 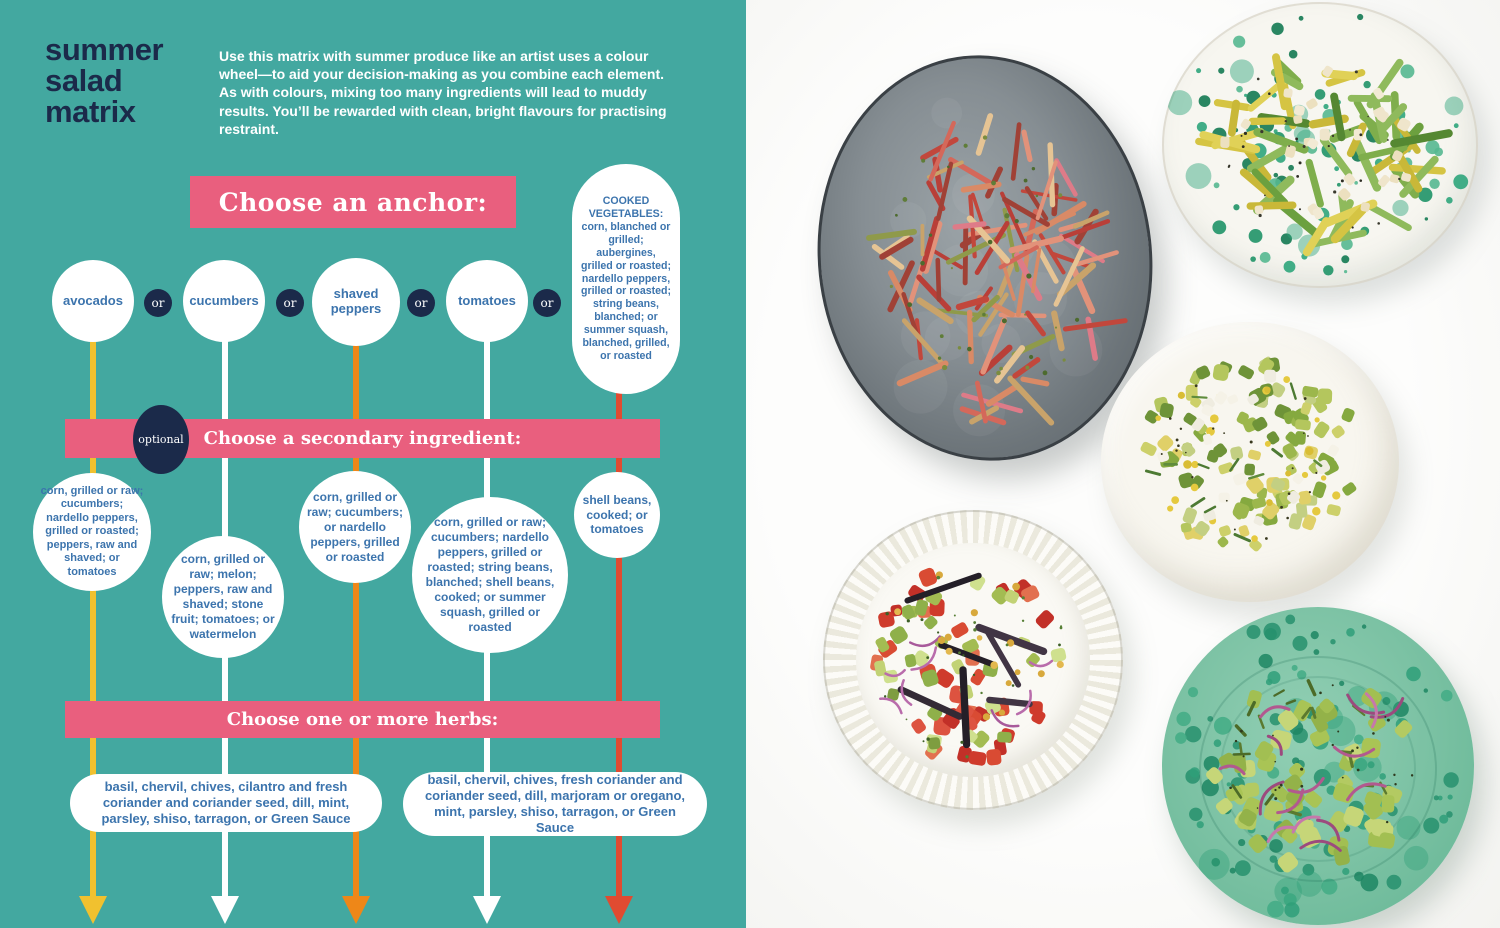 What do you see at coordinates (619, 910) in the screenshot?
I see `arrow-down-cooked-vegetables` at bounding box center [619, 910].